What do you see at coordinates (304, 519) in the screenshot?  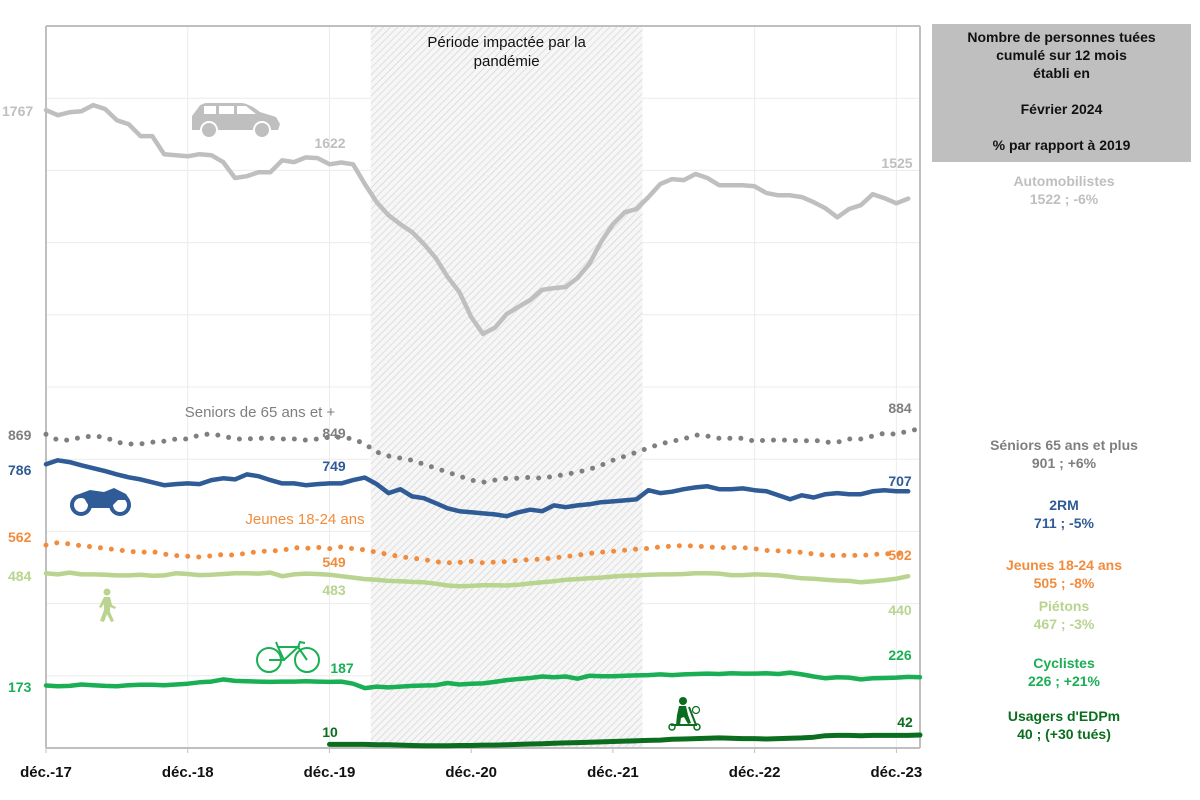 I see `jeunes-annotation: Jeunes 18-24 ans` at bounding box center [304, 519].